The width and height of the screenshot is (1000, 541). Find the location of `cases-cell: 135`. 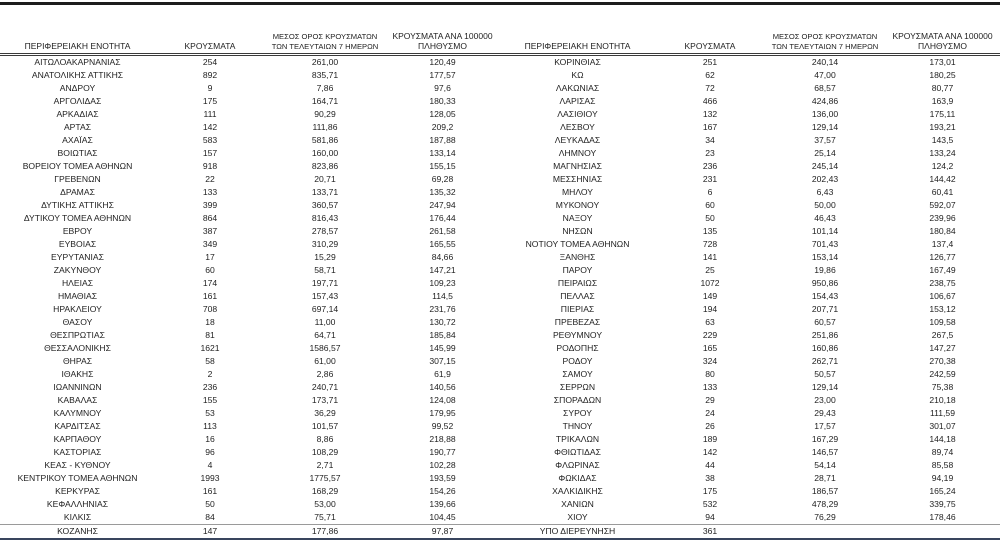

cases-cell: 135 is located at coordinates (710, 231).